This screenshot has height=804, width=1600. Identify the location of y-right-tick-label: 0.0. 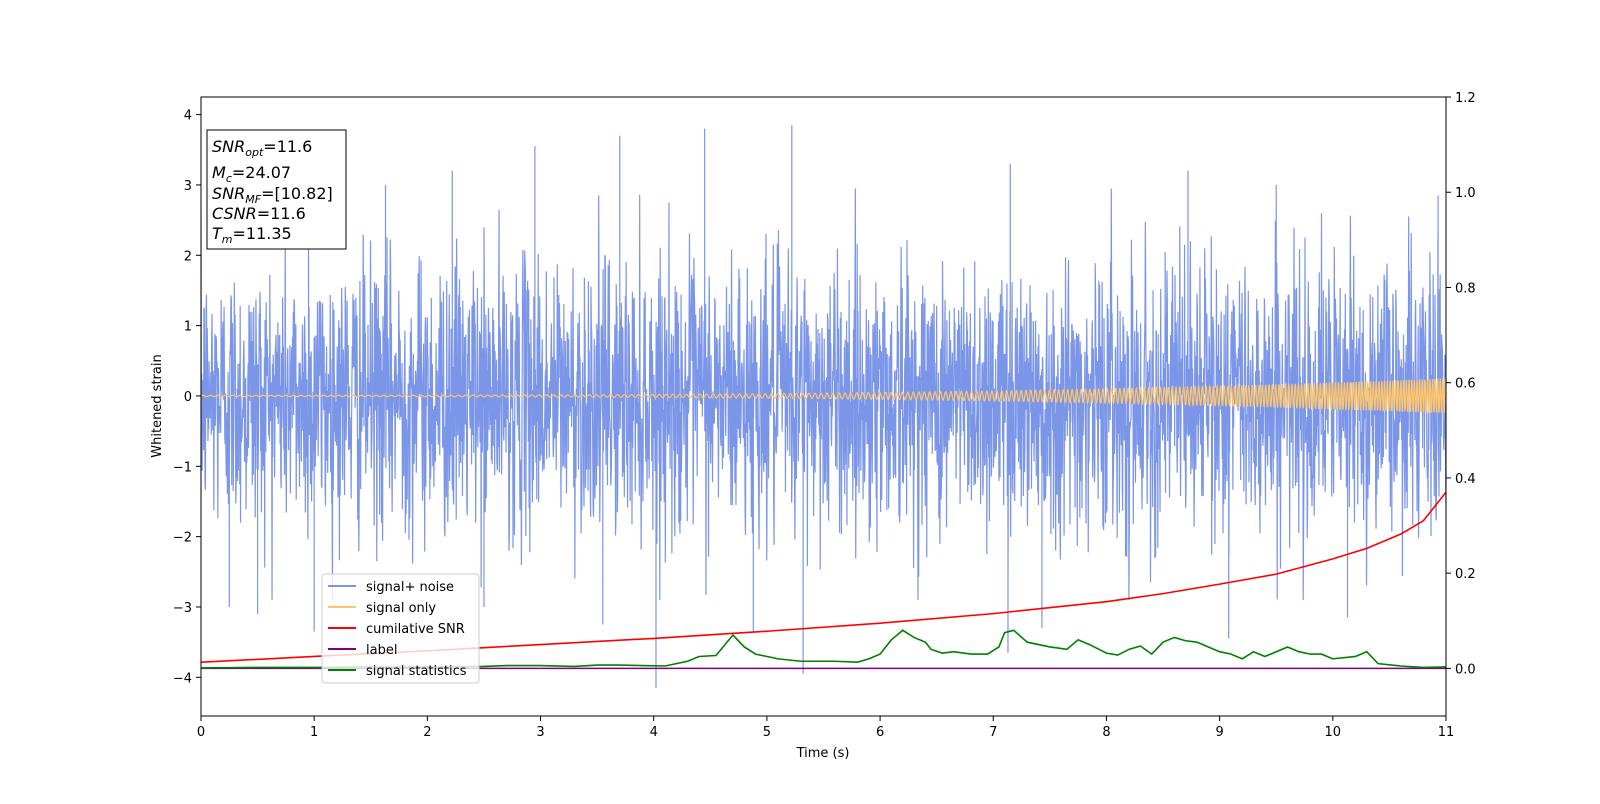
(1465, 669).